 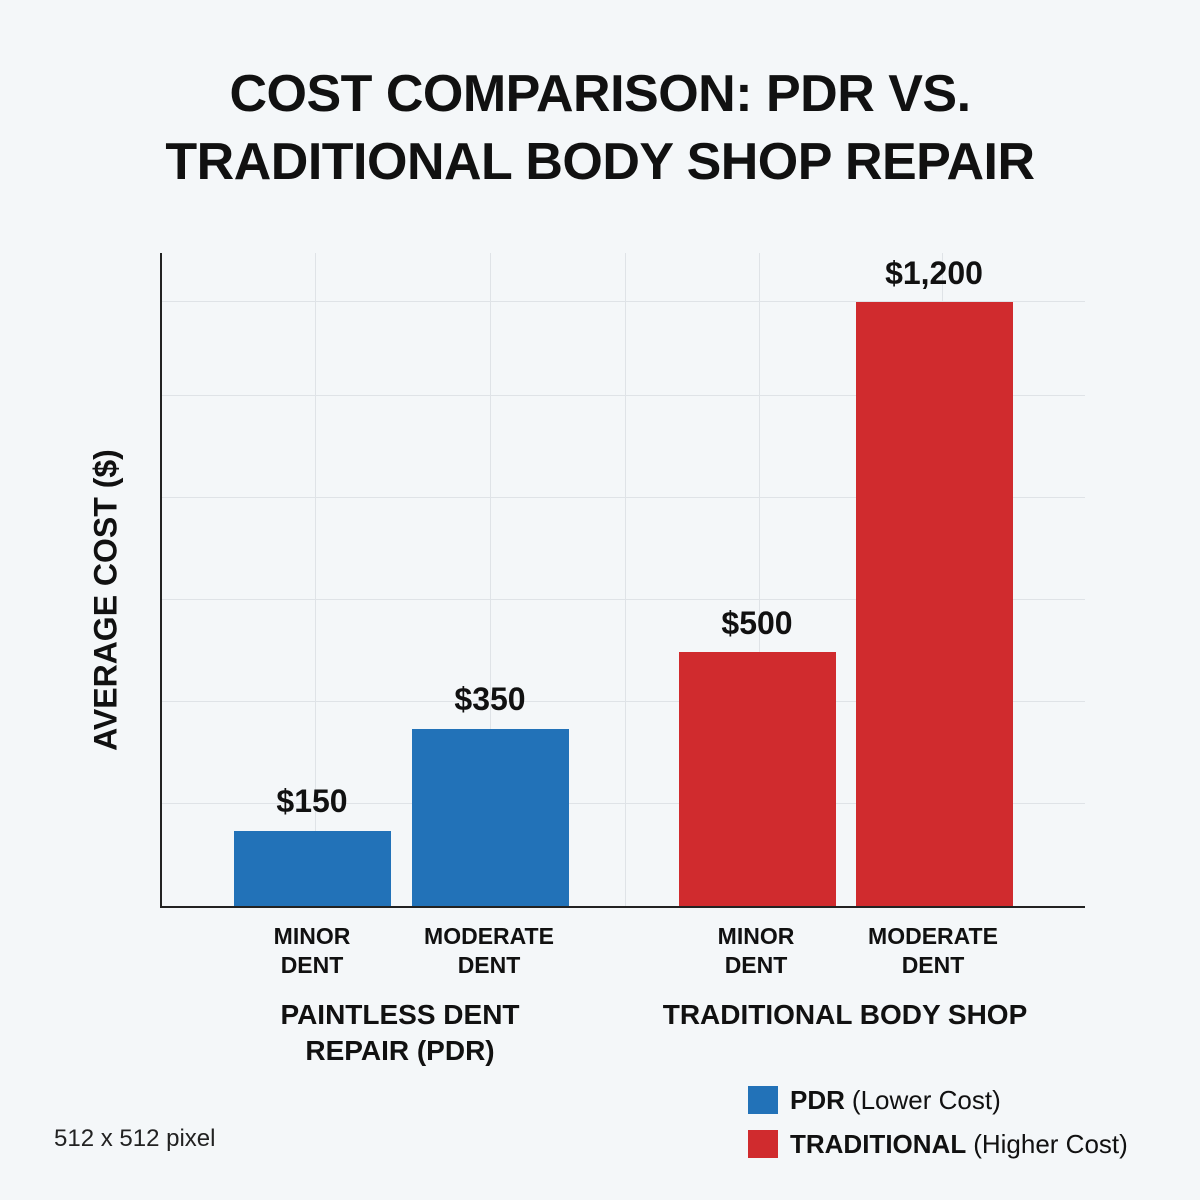 I want to click on group-label-pdr: PAINTLESS DENT REPAIR (PDR), so click(x=400, y=1032).